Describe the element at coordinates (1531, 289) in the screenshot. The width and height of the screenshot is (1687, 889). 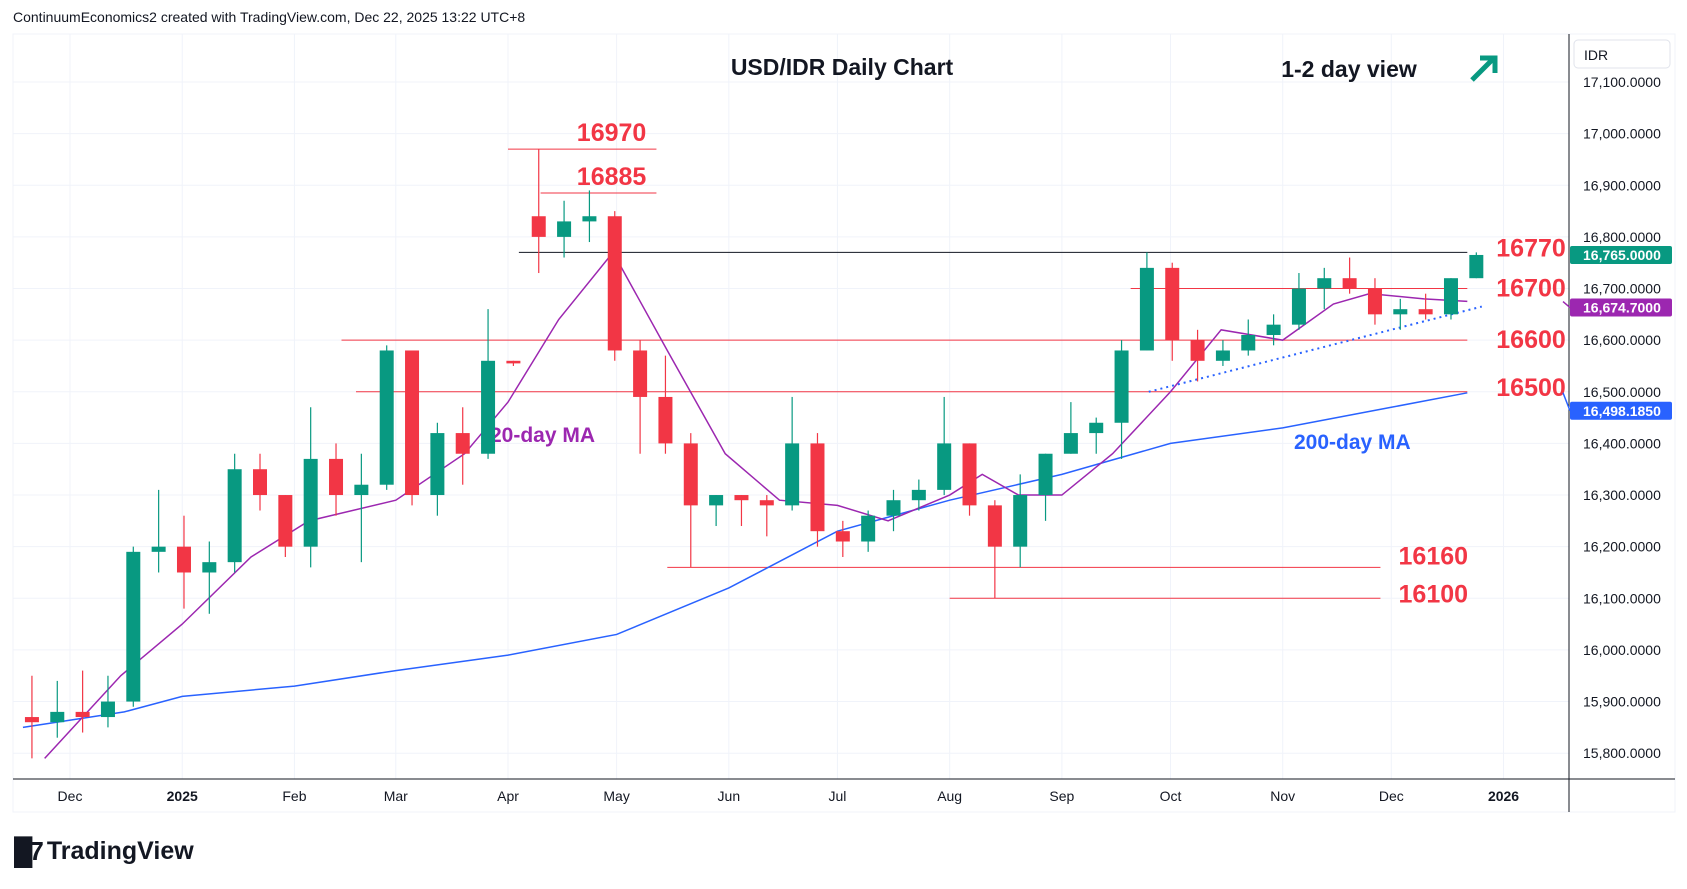
I see `level-label: 16700` at that location.